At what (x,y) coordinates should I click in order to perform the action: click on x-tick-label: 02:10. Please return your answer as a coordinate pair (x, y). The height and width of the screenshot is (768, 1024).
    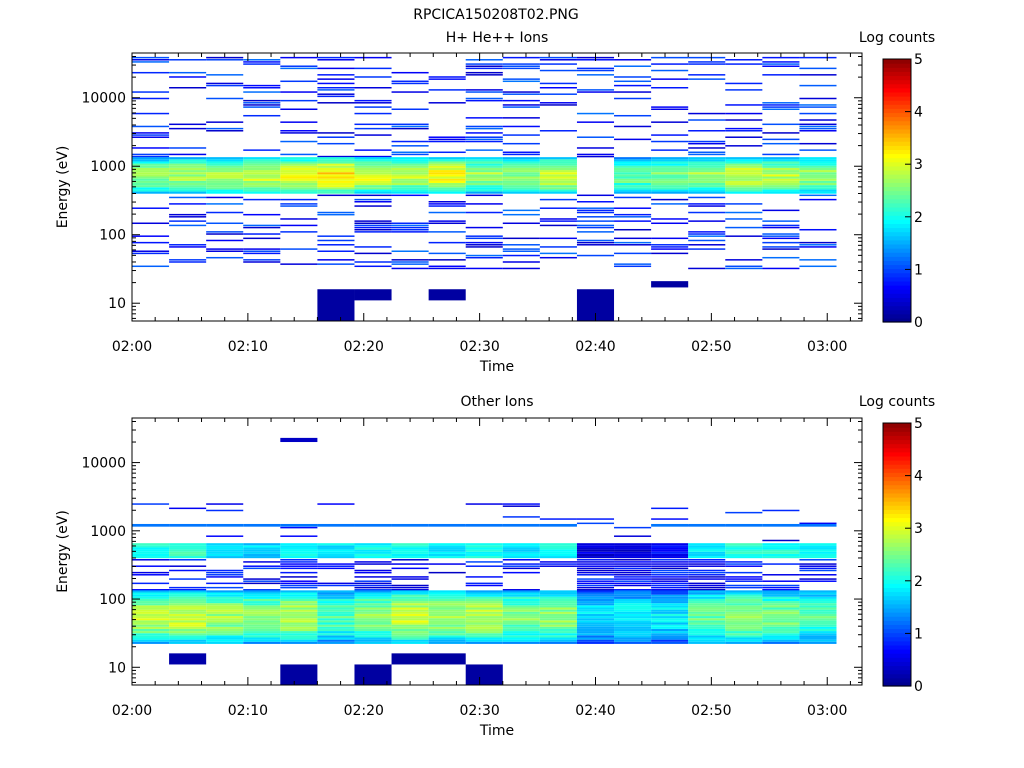
    Looking at the image, I should click on (248, 347).